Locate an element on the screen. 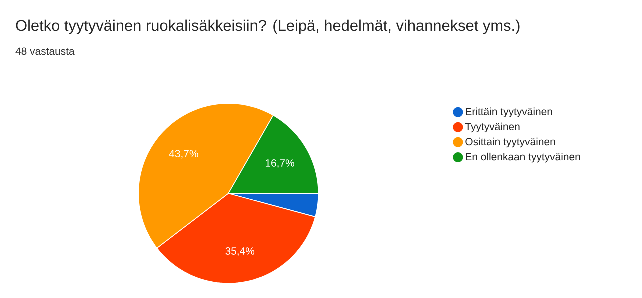  text: 48 vastausta is located at coordinates (45, 52).